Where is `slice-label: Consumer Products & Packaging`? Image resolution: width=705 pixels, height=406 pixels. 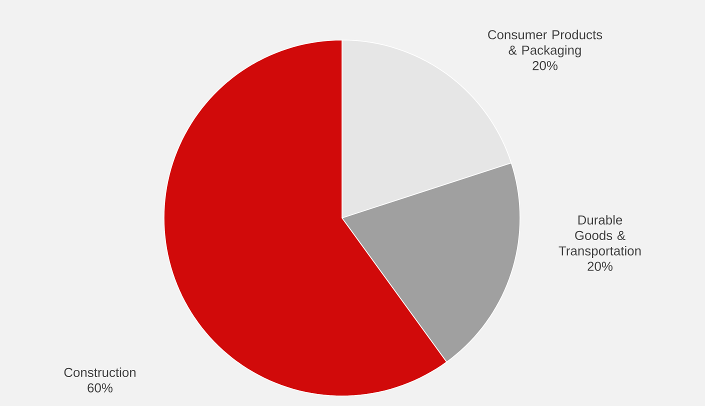 slice-label: Consumer Products & Packaging is located at coordinates (545, 44).